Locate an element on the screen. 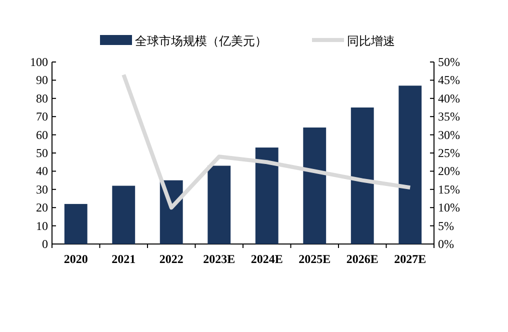 The image size is (508, 332). y2-tick-label: 30% is located at coordinates (449, 135).